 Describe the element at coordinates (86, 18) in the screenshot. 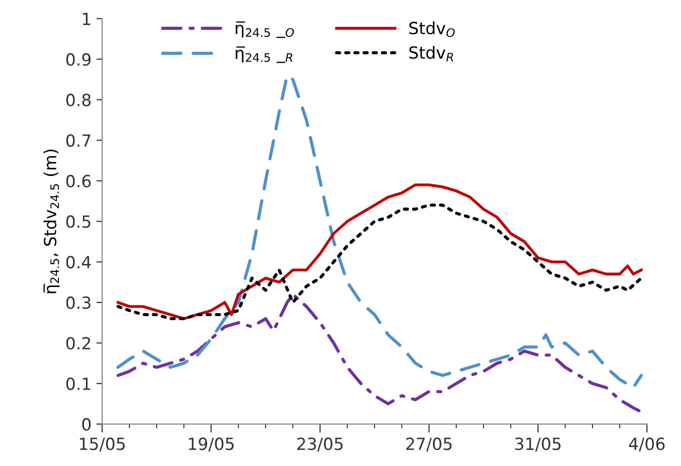

I see `y-tick-label: 1` at that location.